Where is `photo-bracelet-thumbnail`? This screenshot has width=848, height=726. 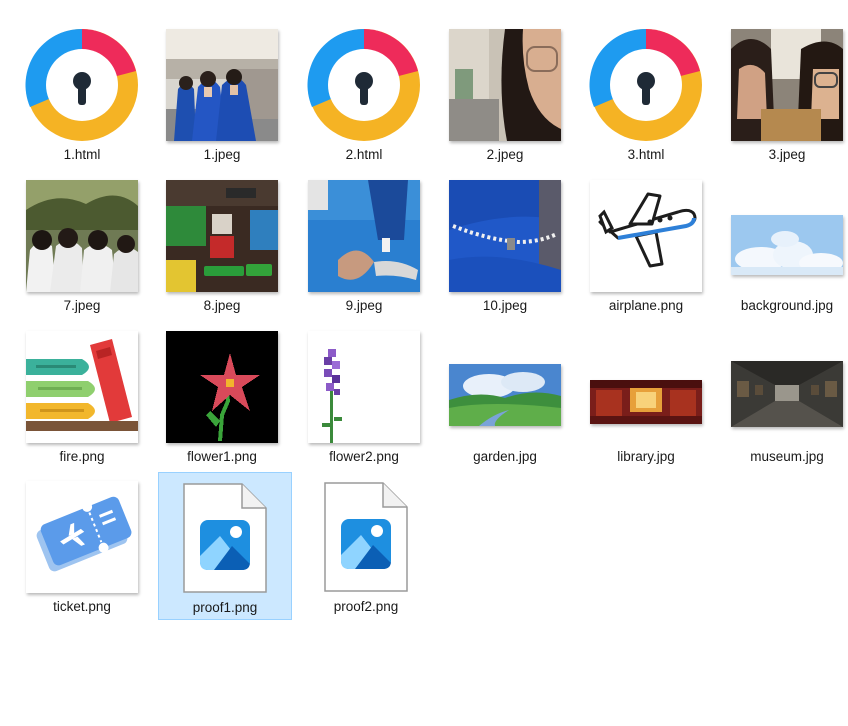 photo-bracelet-thumbnail is located at coordinates (505, 236).